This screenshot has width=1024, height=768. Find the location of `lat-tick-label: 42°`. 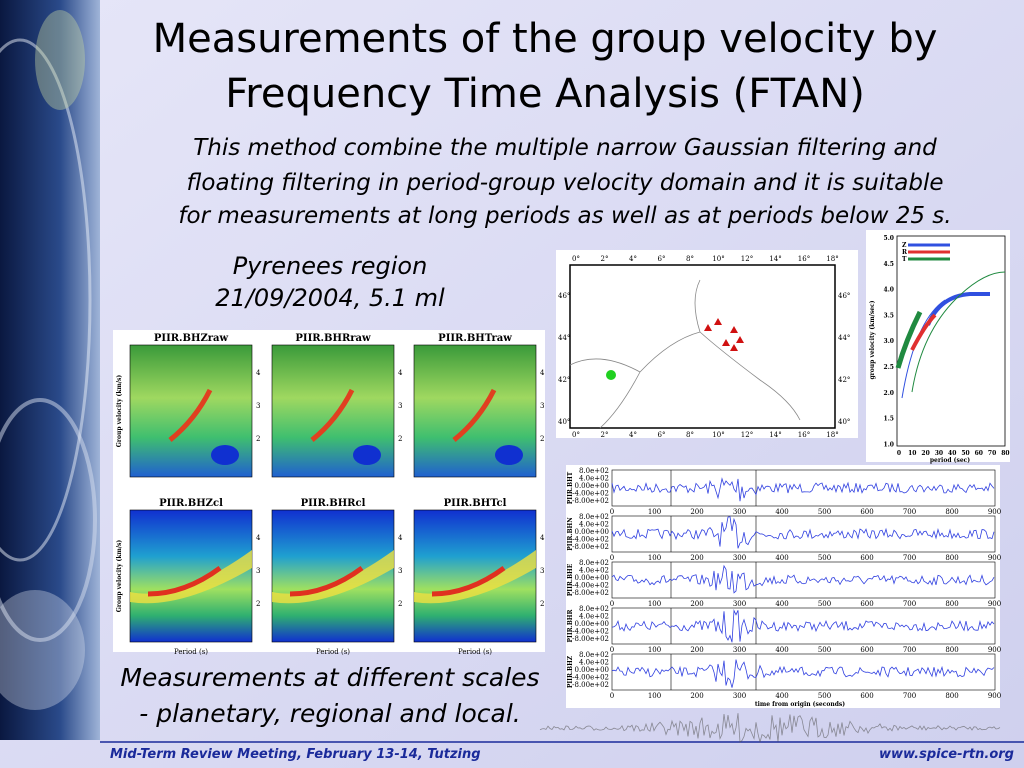

lat-tick-label: 42° is located at coordinates (844, 380).